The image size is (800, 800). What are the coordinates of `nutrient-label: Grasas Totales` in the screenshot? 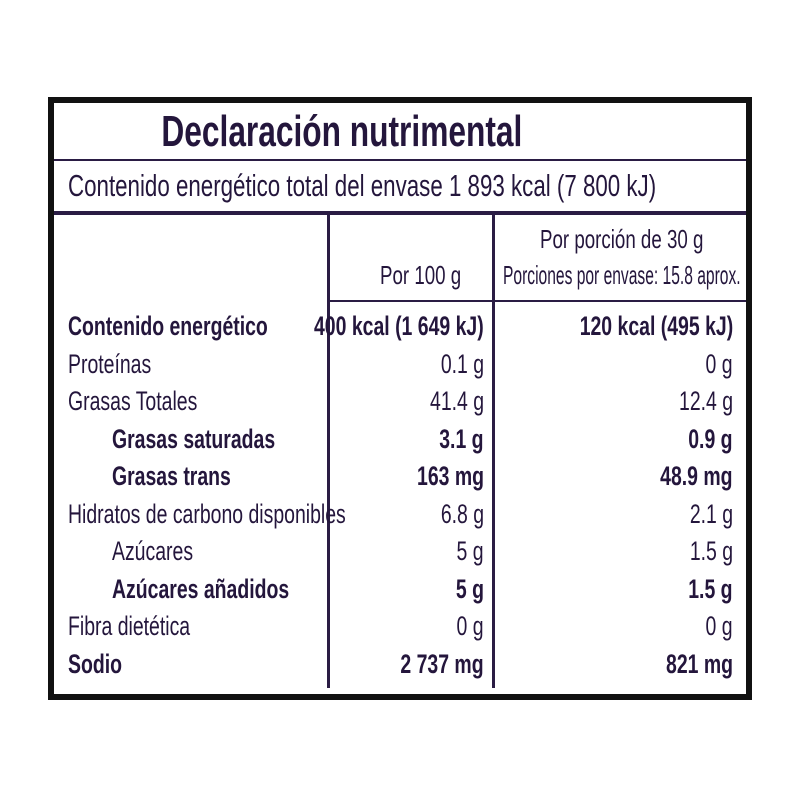 It's located at (133, 401).